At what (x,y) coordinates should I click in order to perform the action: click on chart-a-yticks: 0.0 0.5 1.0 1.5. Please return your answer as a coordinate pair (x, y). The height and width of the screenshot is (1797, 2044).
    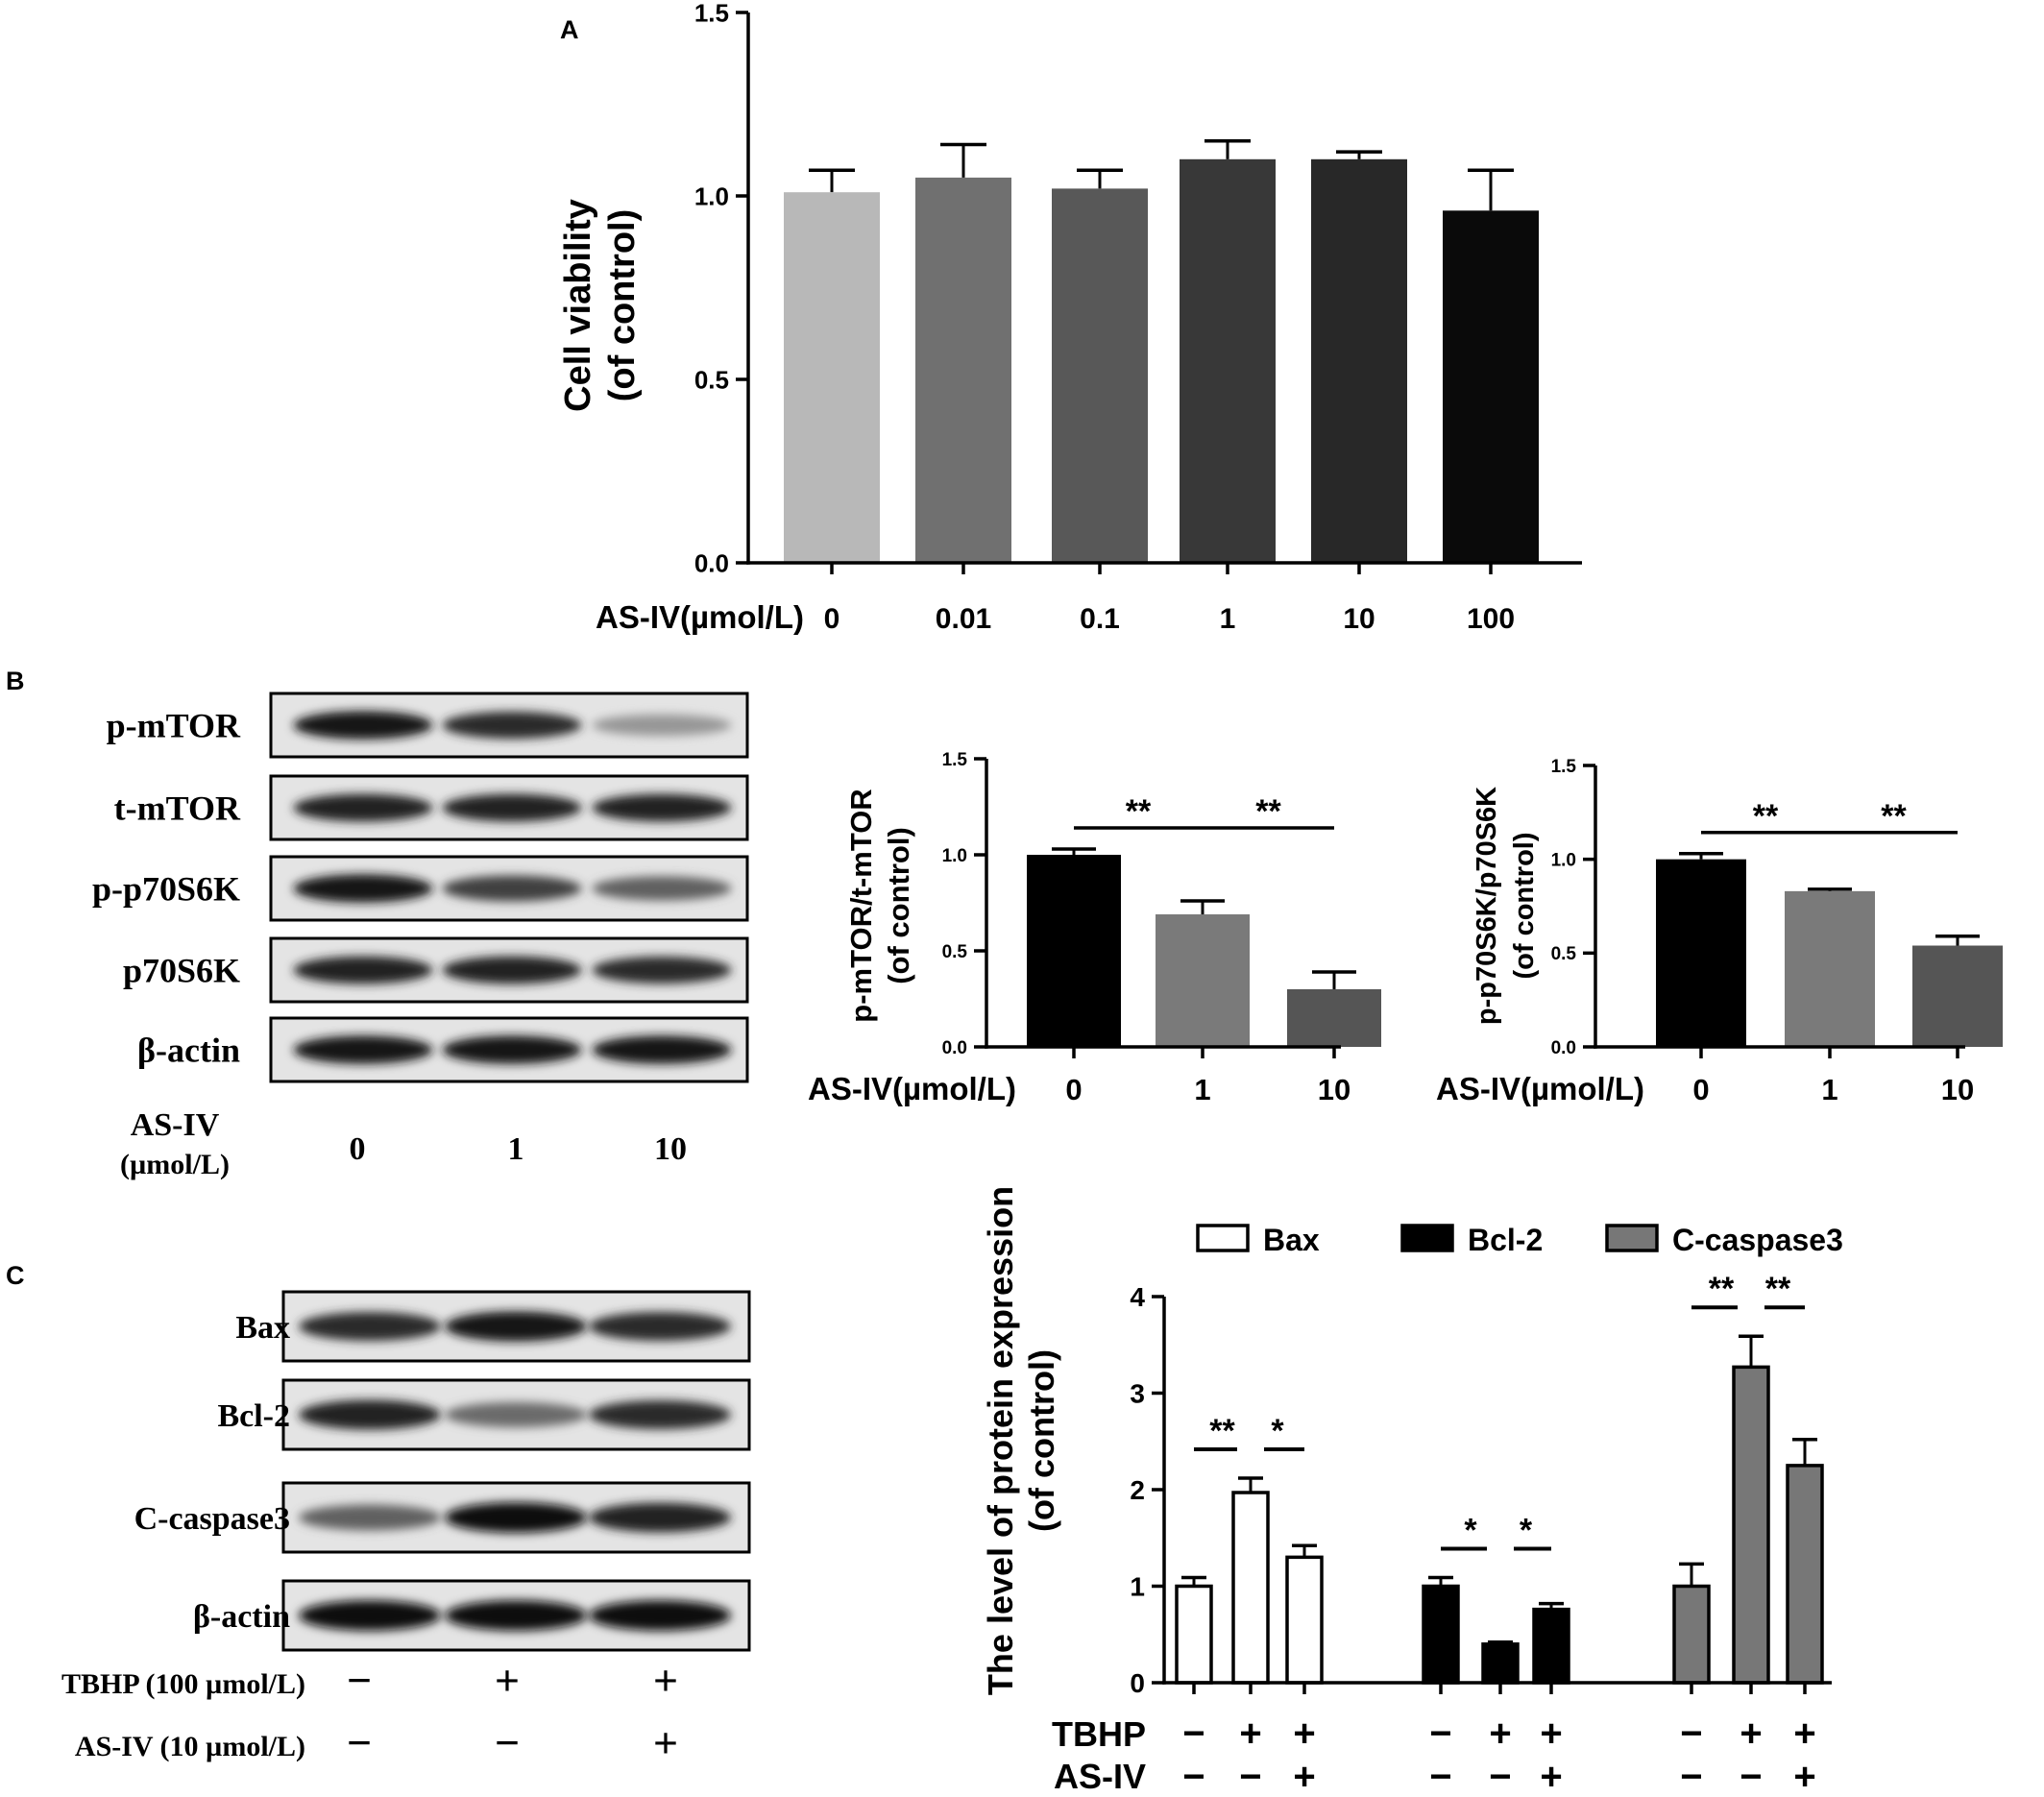
    Looking at the image, I should click on (1138, 288).